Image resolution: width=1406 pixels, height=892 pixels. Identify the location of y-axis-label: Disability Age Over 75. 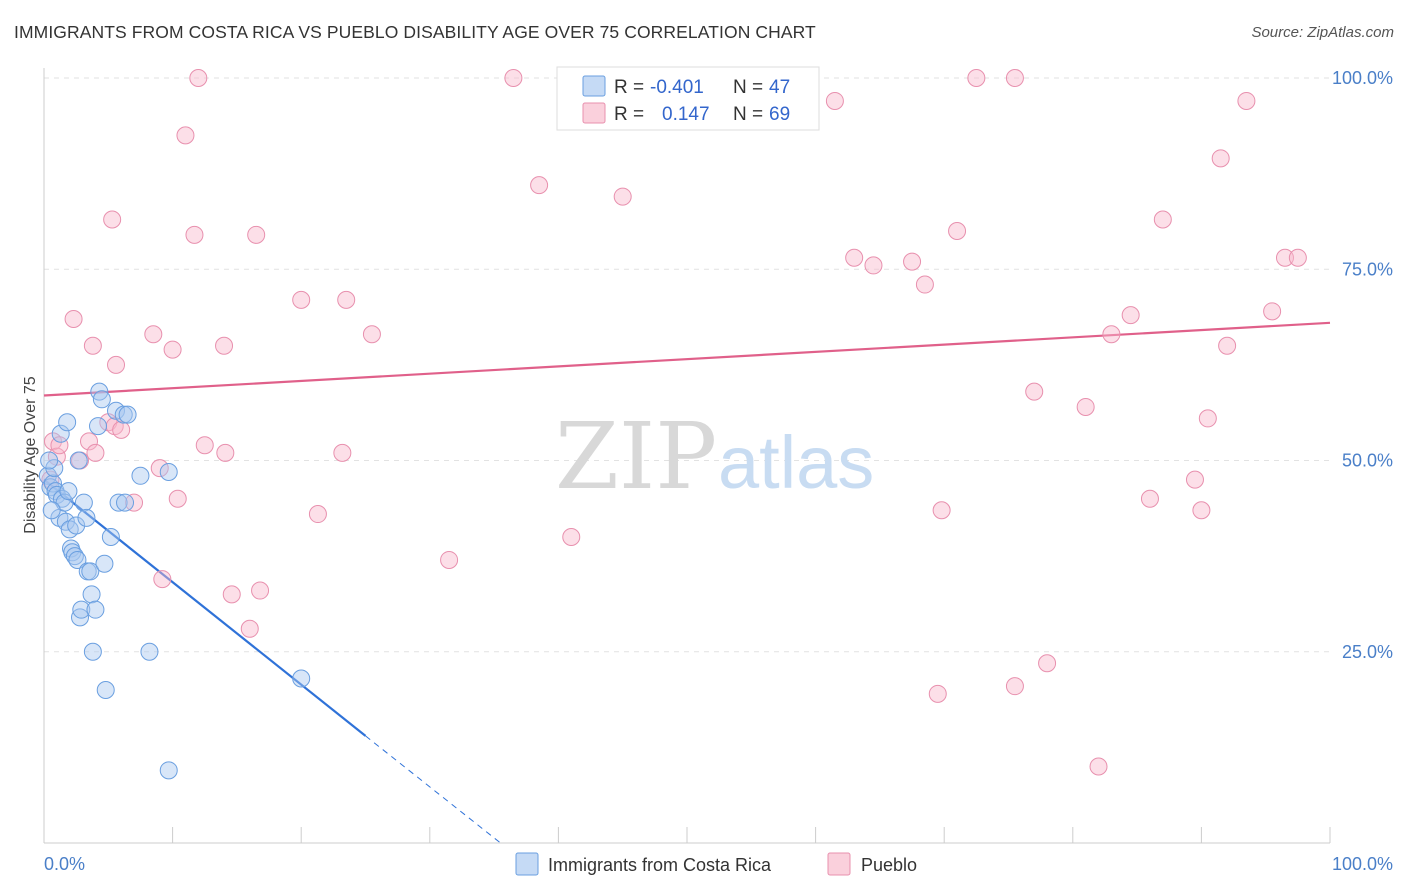
(30, 455).